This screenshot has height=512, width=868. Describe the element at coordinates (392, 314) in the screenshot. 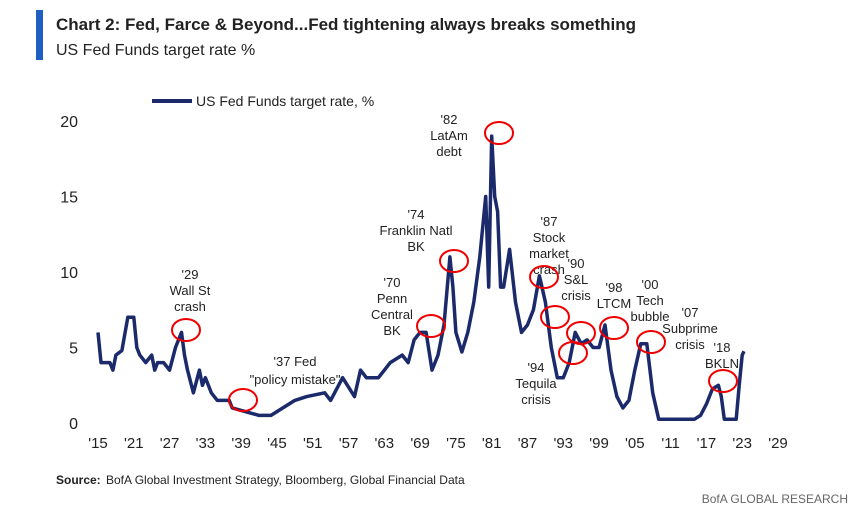

I see `annotation: Central` at that location.